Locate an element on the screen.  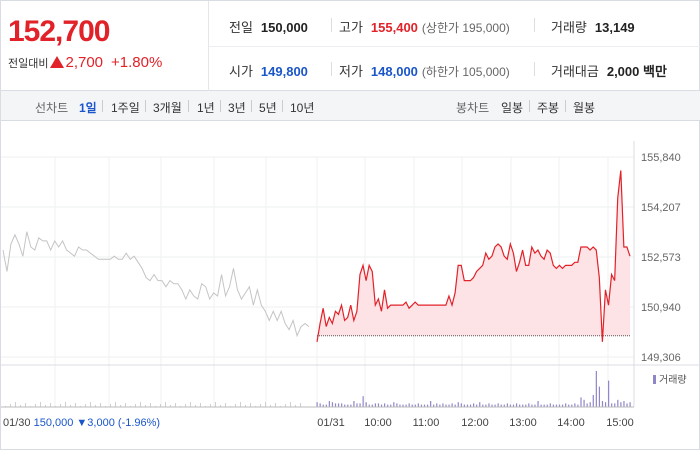
period-tabs: 선차트 1일 1주일 3개월 1년 3년 5년 10년 봉차트 일봉 주봉 월봉 is located at coordinates (350, 106).